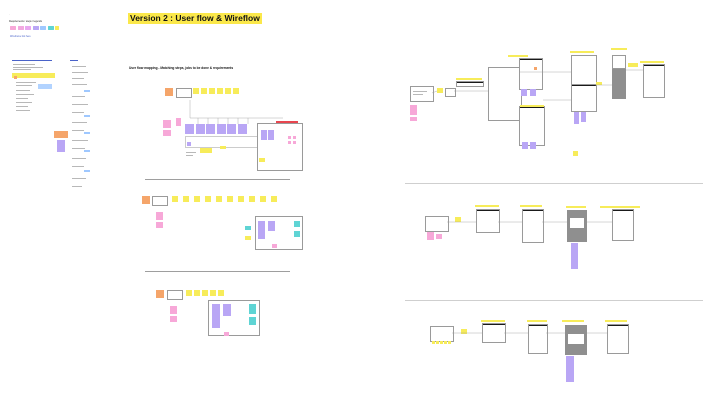 The height and width of the screenshot is (400, 703). Describe the element at coordinates (32, 60) in the screenshot. I see `doc-heading-line` at that location.